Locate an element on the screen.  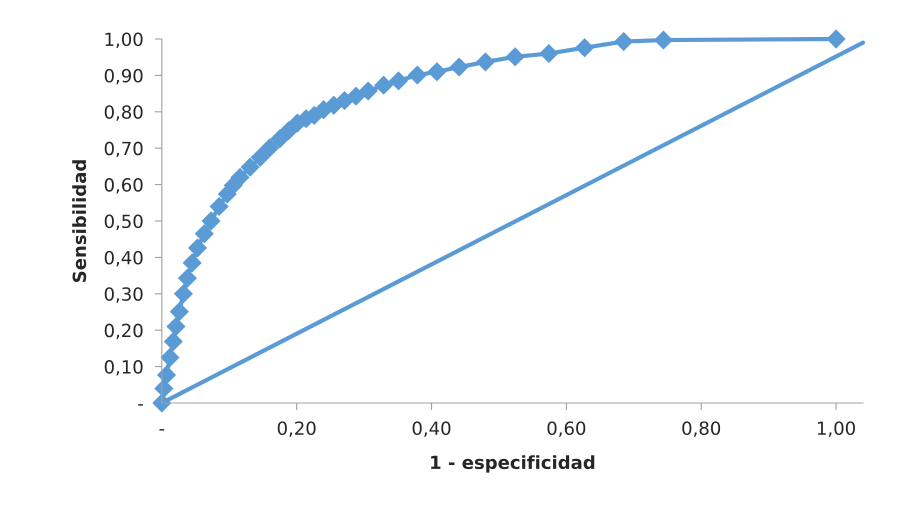
y-tick-label: 0,50 is located at coordinates (123, 222).